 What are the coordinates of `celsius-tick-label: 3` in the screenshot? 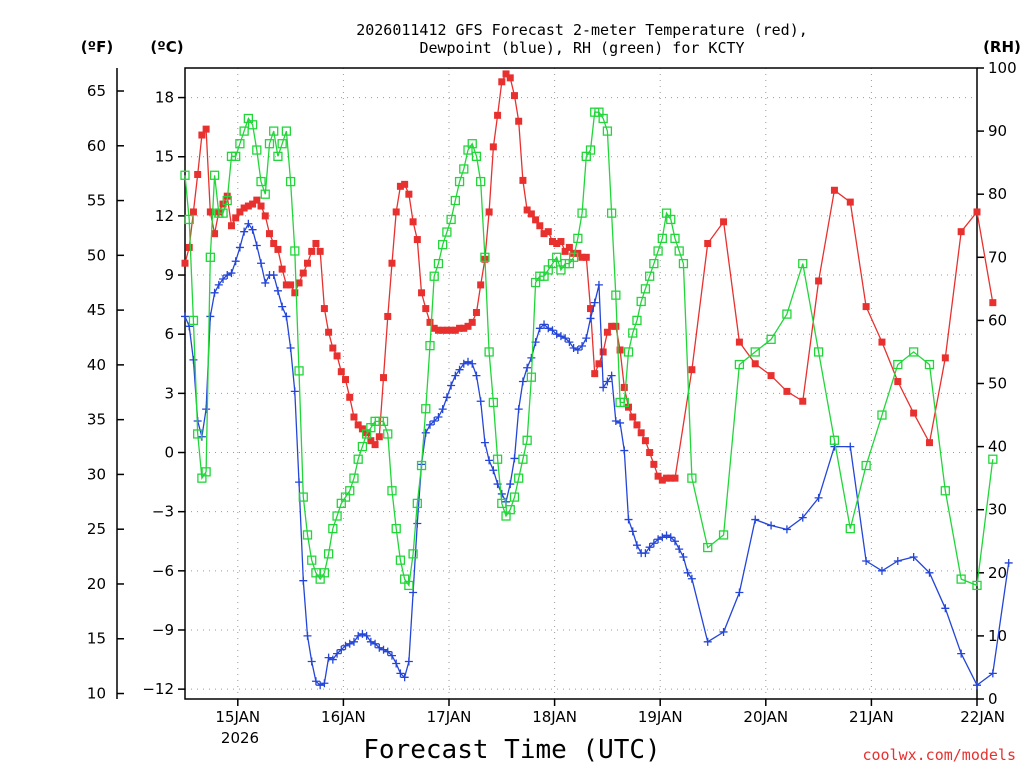 It's located at (169, 393).